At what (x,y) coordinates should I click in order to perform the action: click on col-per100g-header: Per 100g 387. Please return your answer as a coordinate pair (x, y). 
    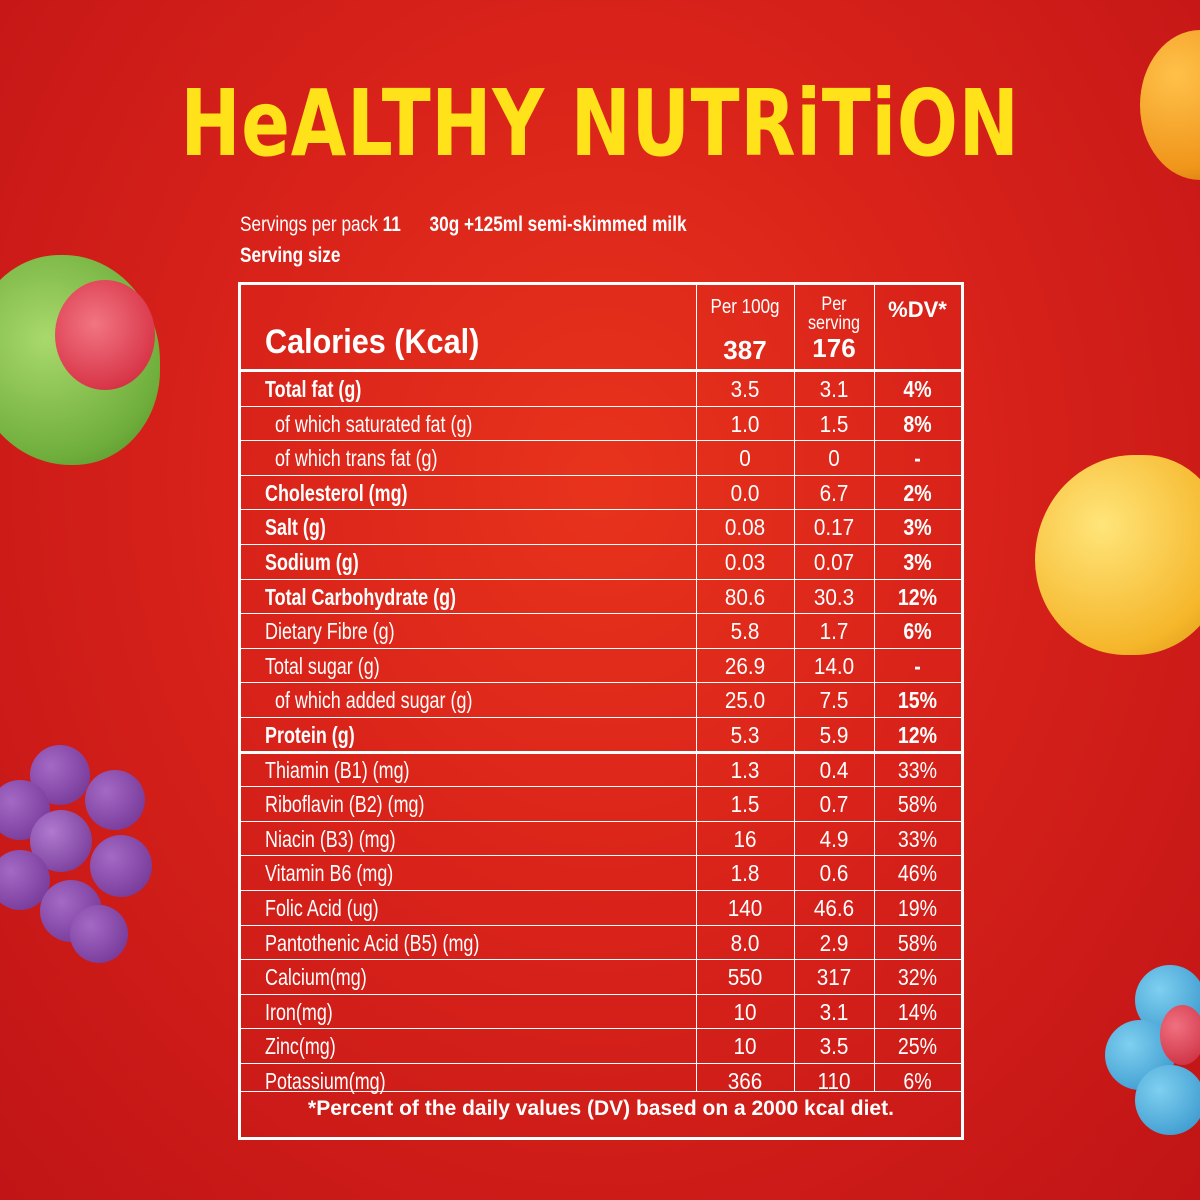
    Looking at the image, I should click on (745, 330).